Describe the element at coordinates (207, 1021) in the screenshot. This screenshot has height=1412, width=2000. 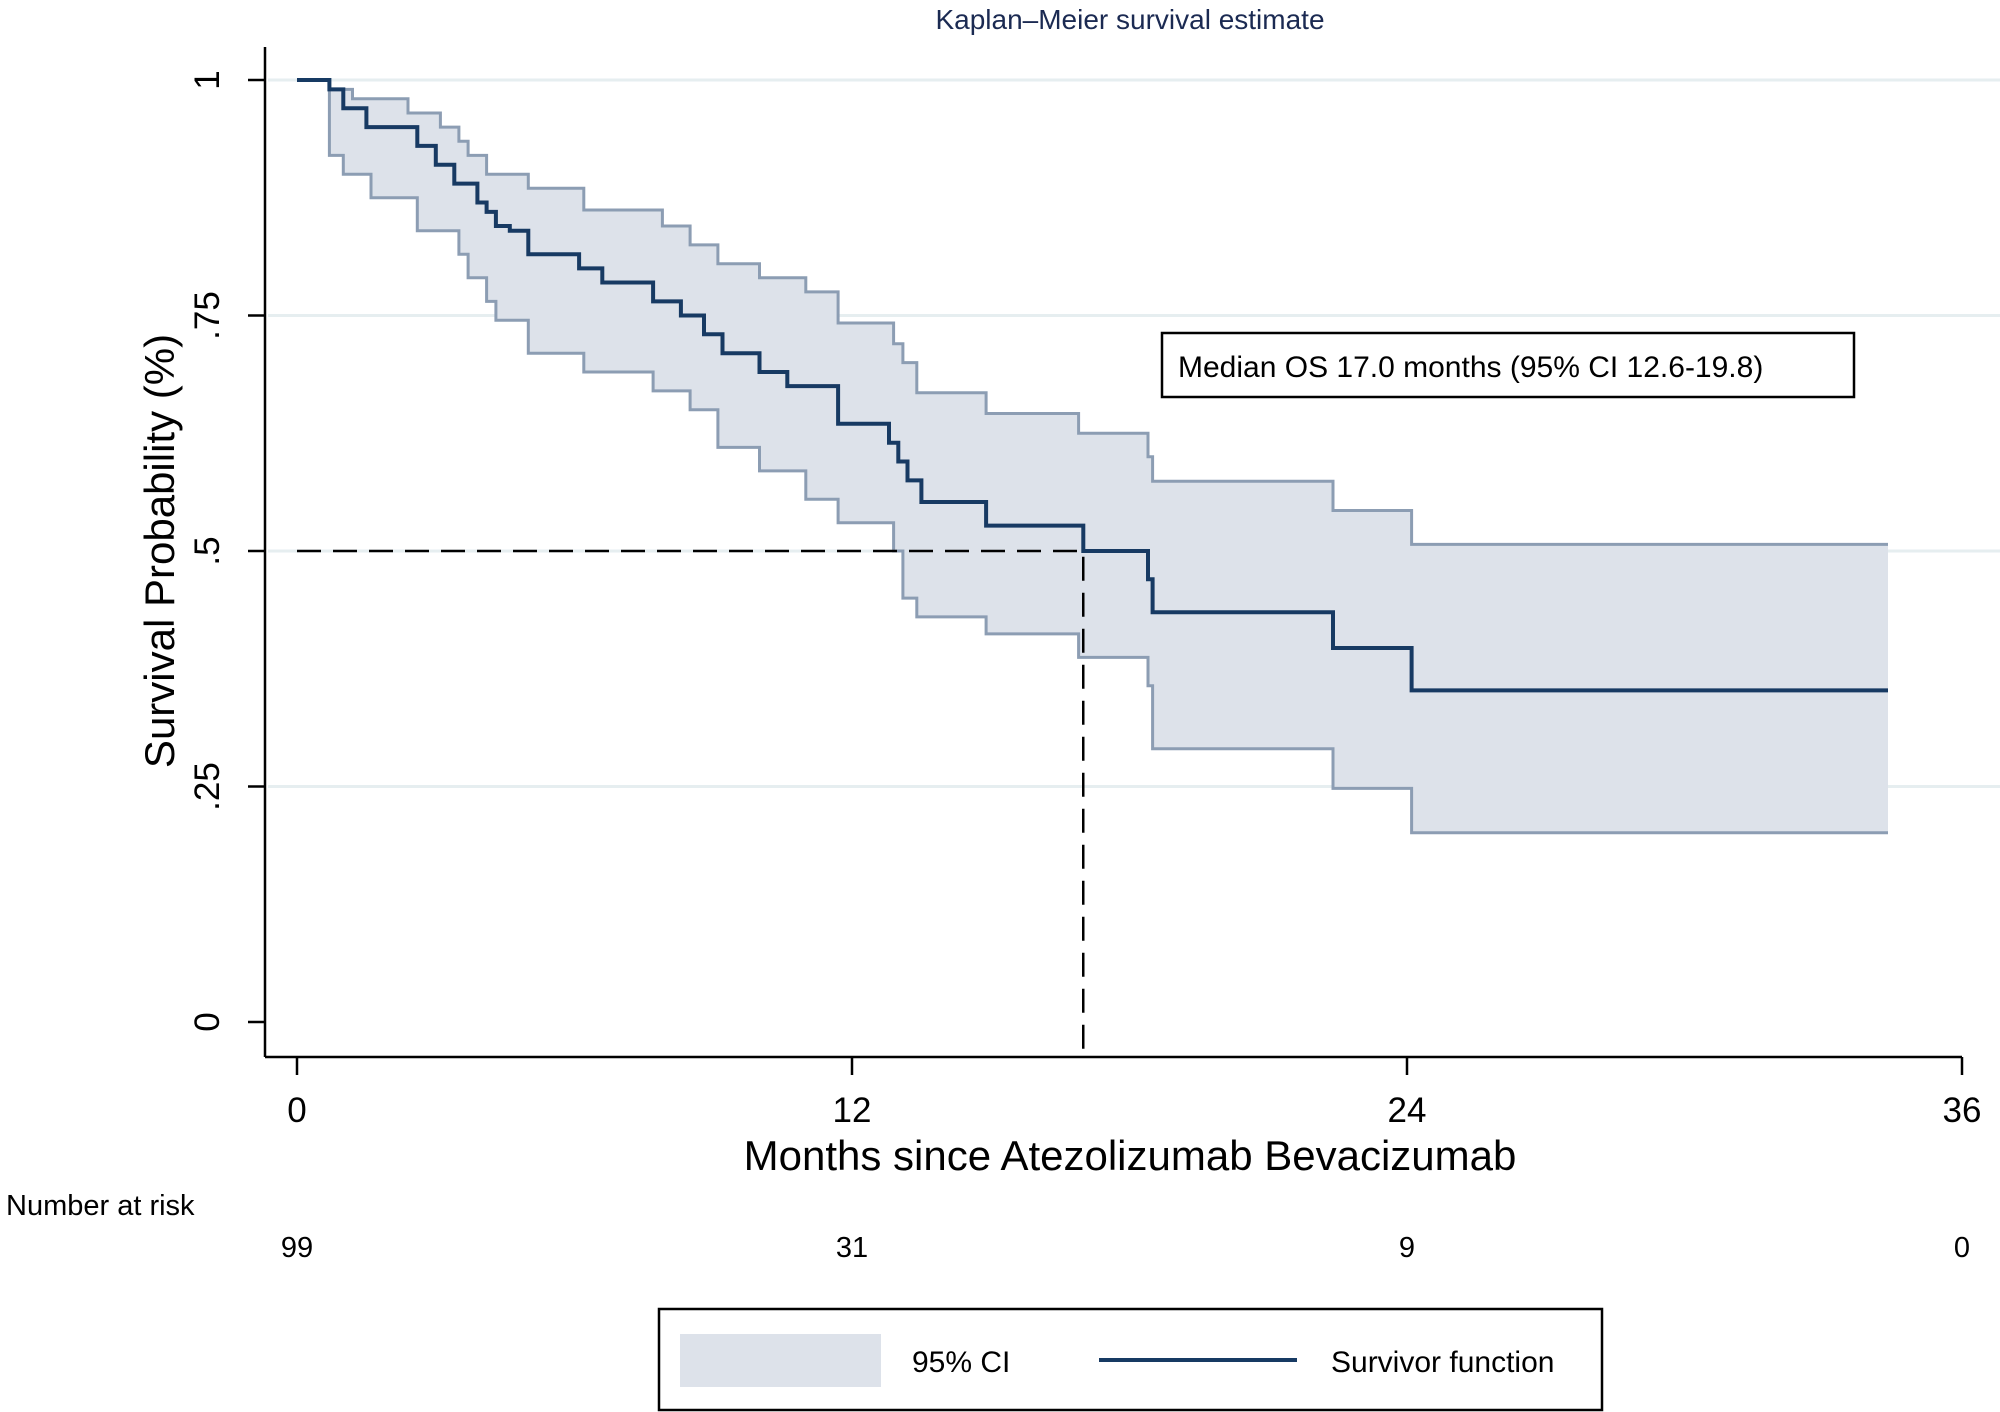
I see `y-tick-label-0: 0` at that location.